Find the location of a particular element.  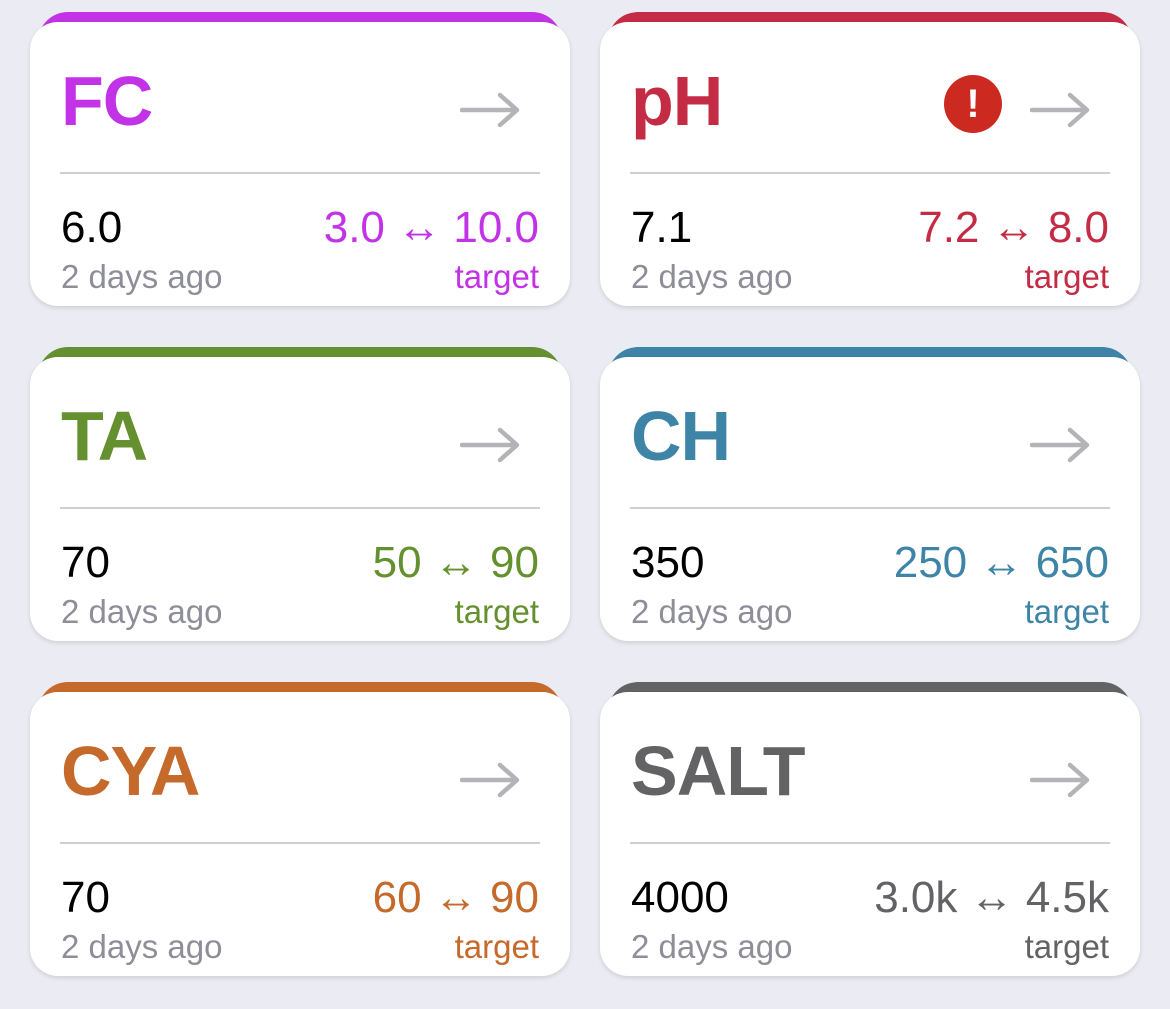

card-title: CH is located at coordinates (681, 436).